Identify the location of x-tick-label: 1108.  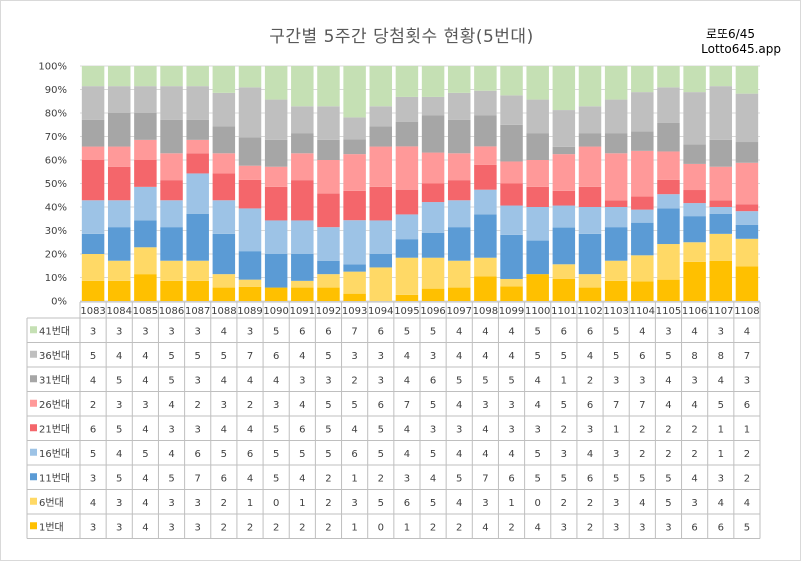
(746, 311).